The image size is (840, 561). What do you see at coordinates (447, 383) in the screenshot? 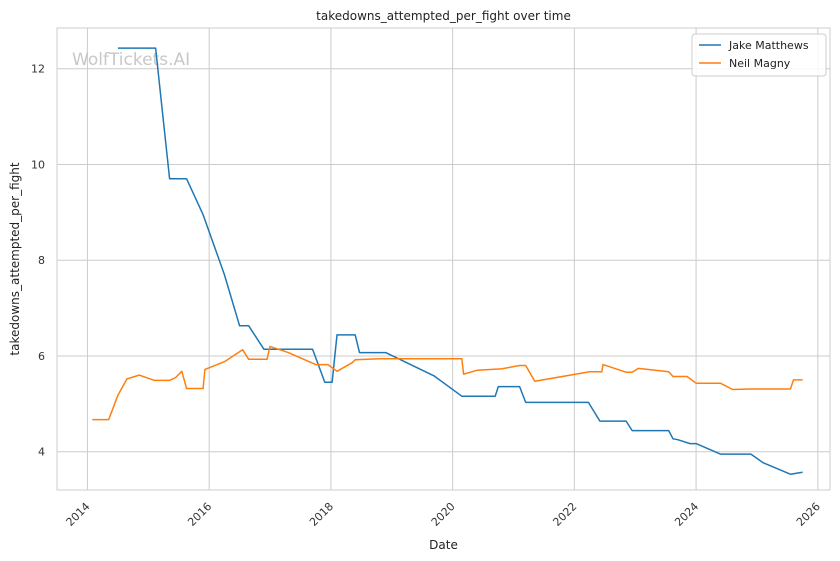
I see `series-line-neil-magny` at bounding box center [447, 383].